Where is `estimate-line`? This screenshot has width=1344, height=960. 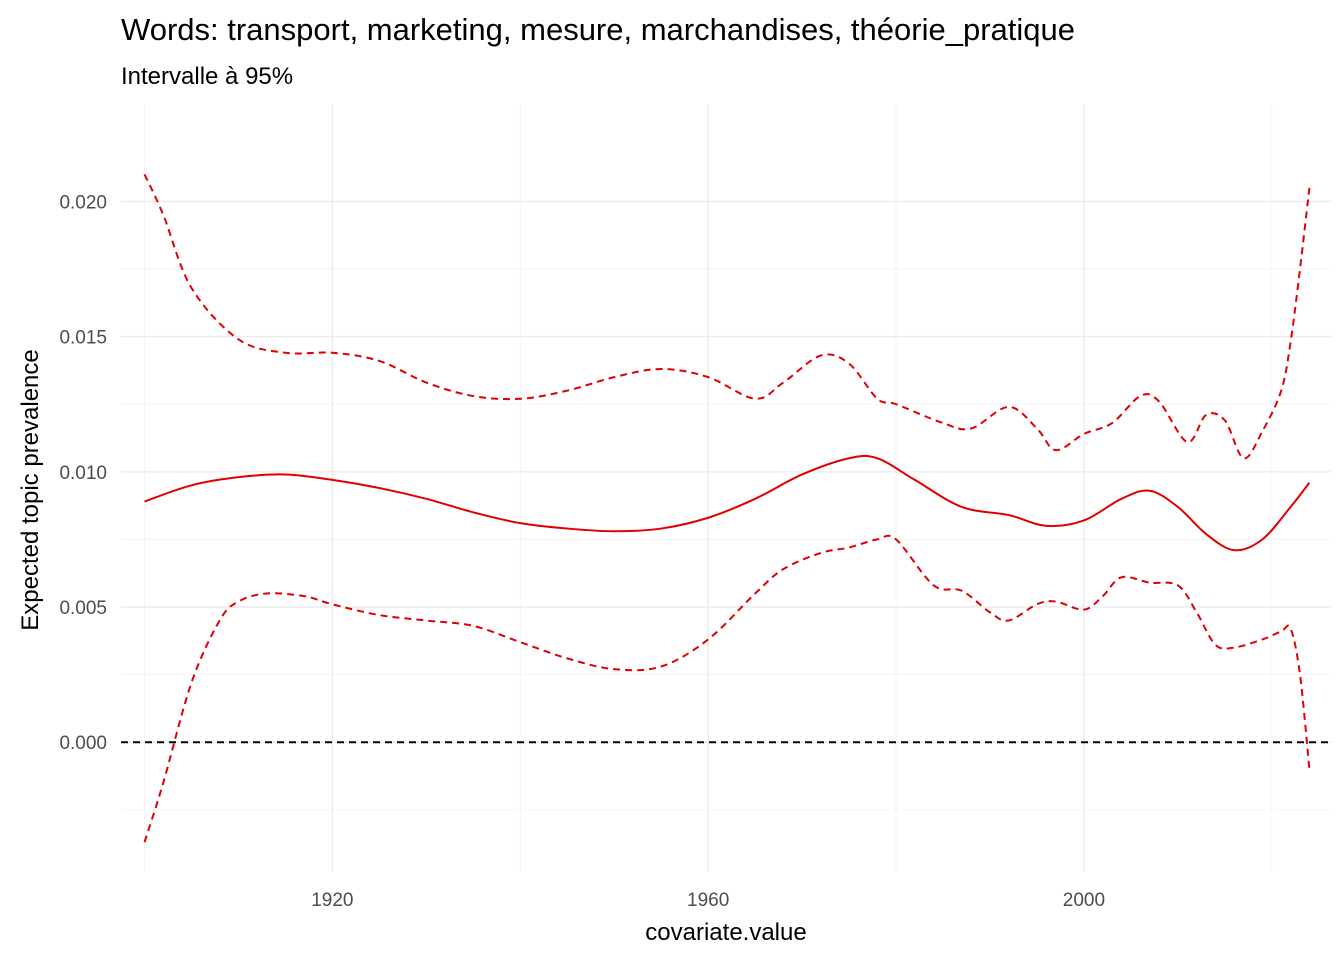
estimate-line is located at coordinates (727, 503).